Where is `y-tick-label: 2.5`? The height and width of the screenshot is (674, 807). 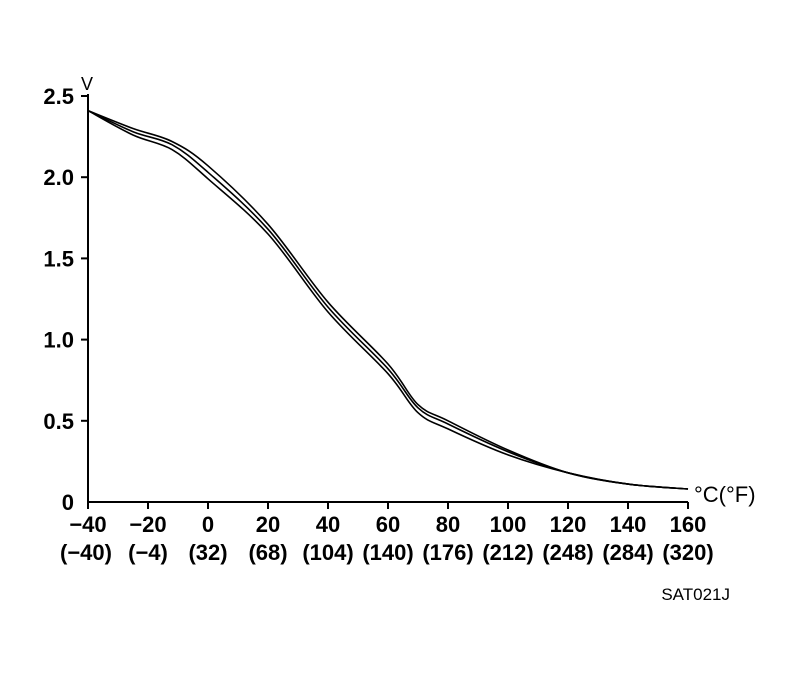 y-tick-label: 2.5 is located at coordinates (58, 96).